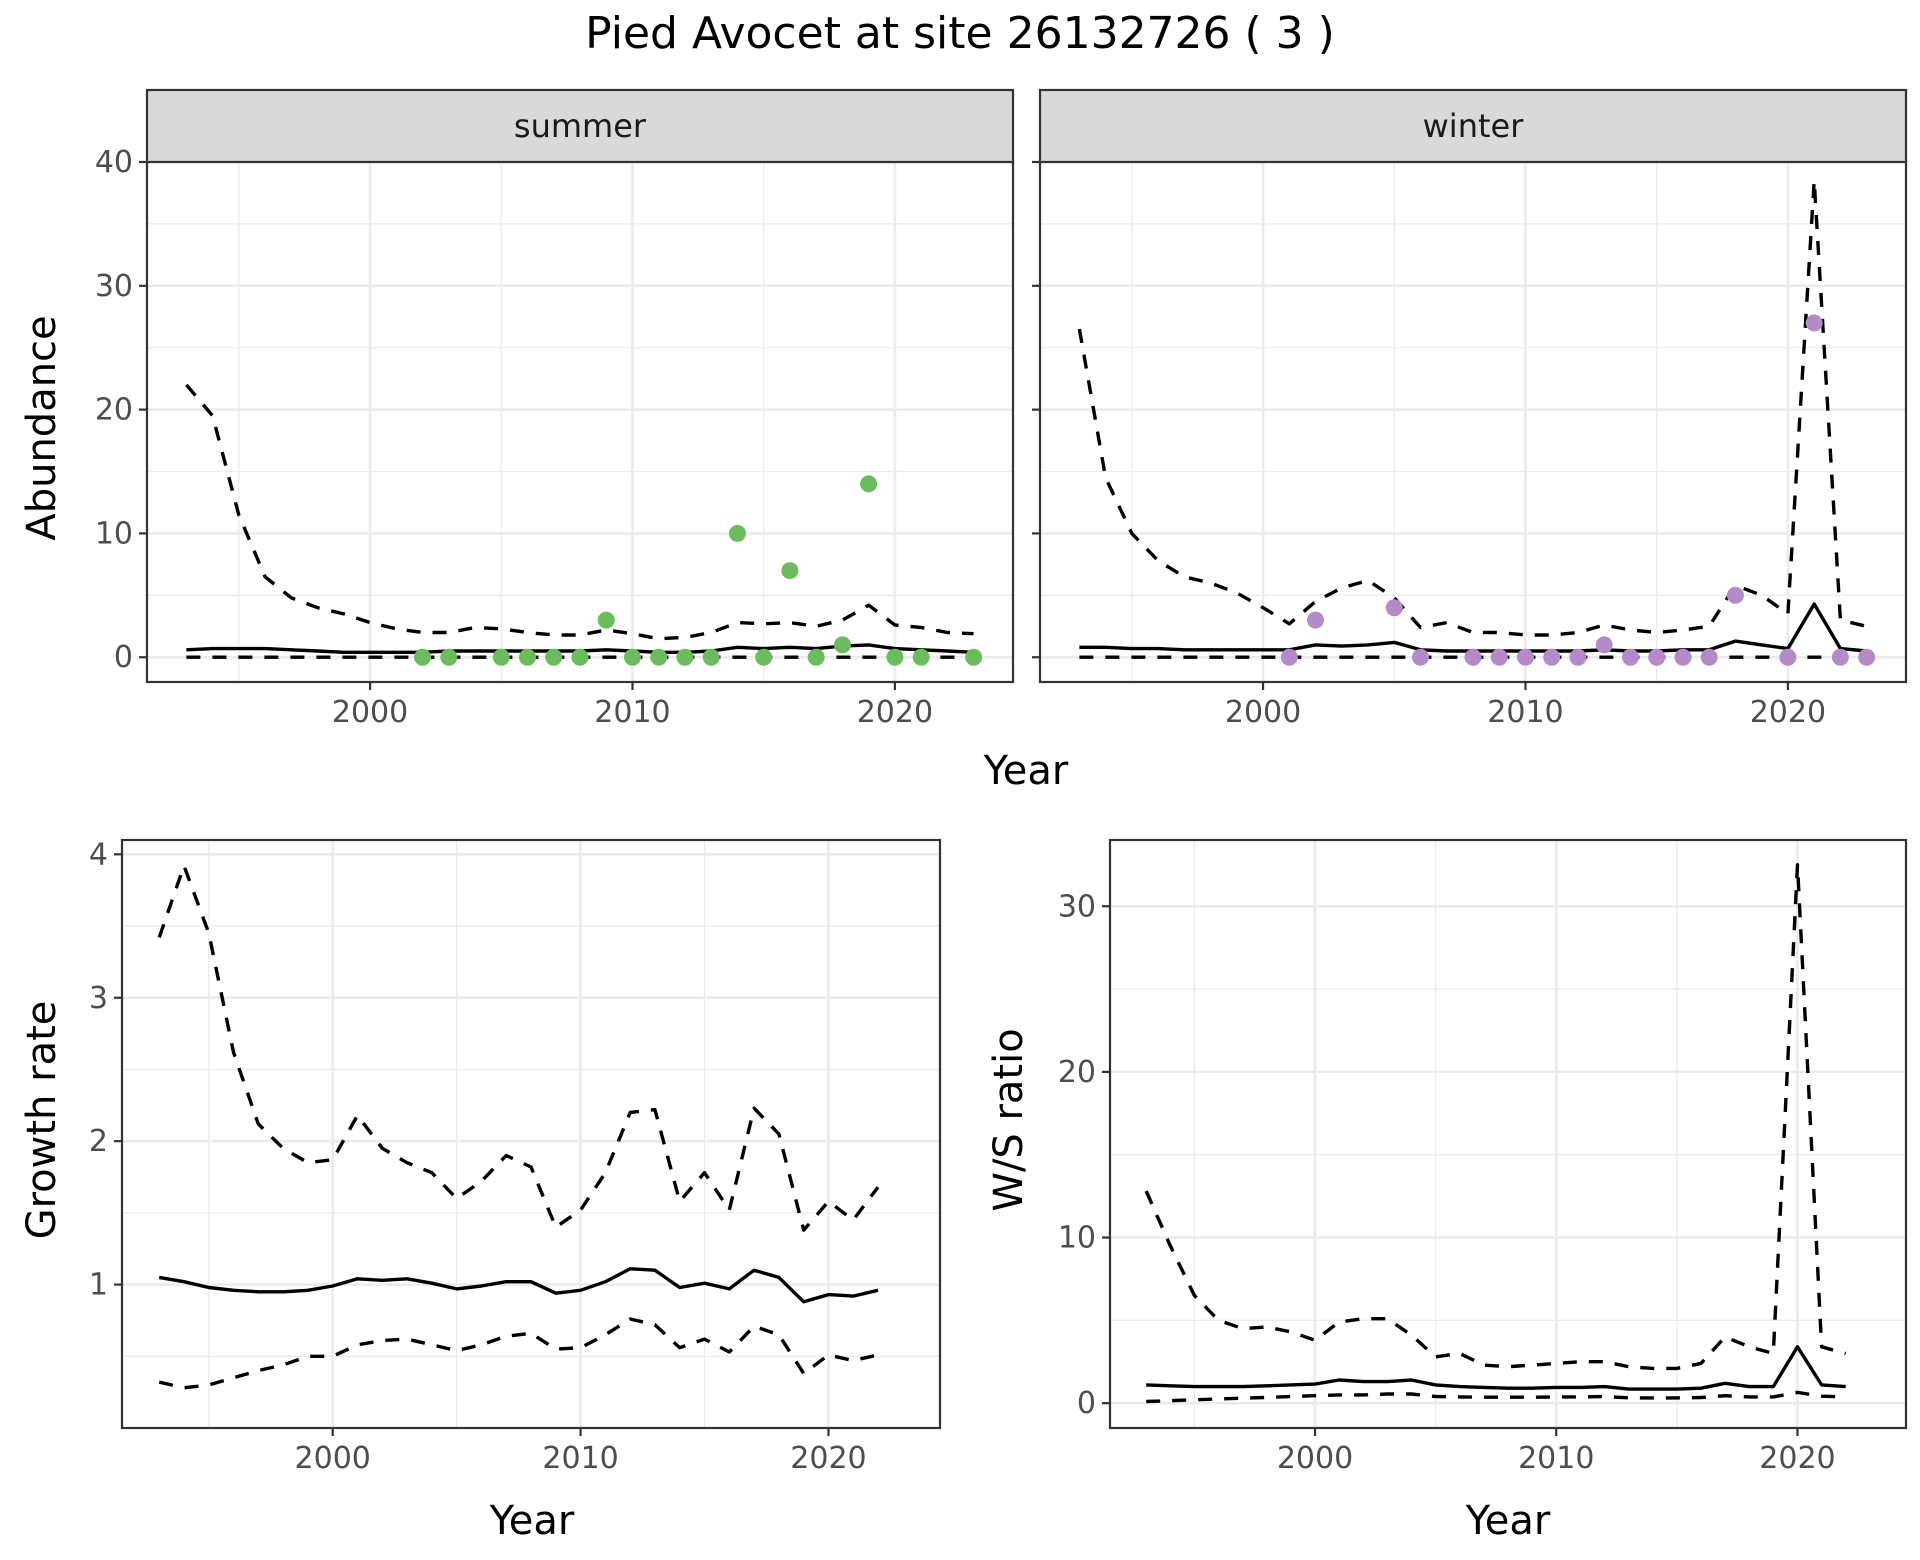 The width and height of the screenshot is (1920, 1560). Describe the element at coordinates (960, 33) in the screenshot. I see `chart-title: Pied Avocet at site 26132726 ( 3 )` at that location.